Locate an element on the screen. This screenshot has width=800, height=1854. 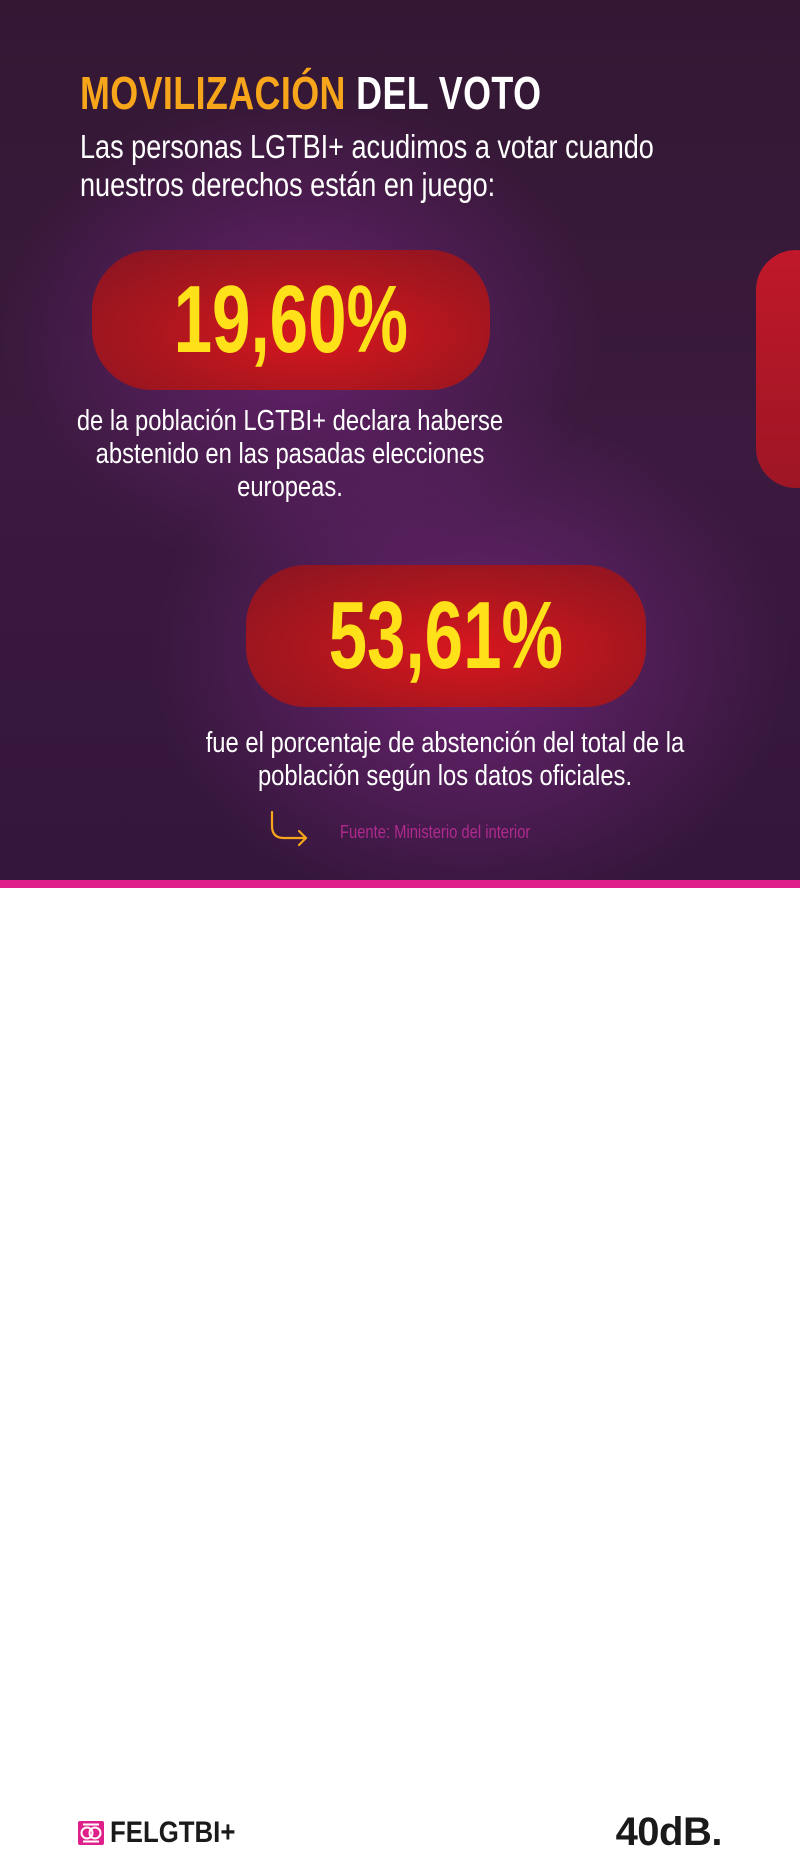
felgtbi-logo-icon is located at coordinates (91, 1833).